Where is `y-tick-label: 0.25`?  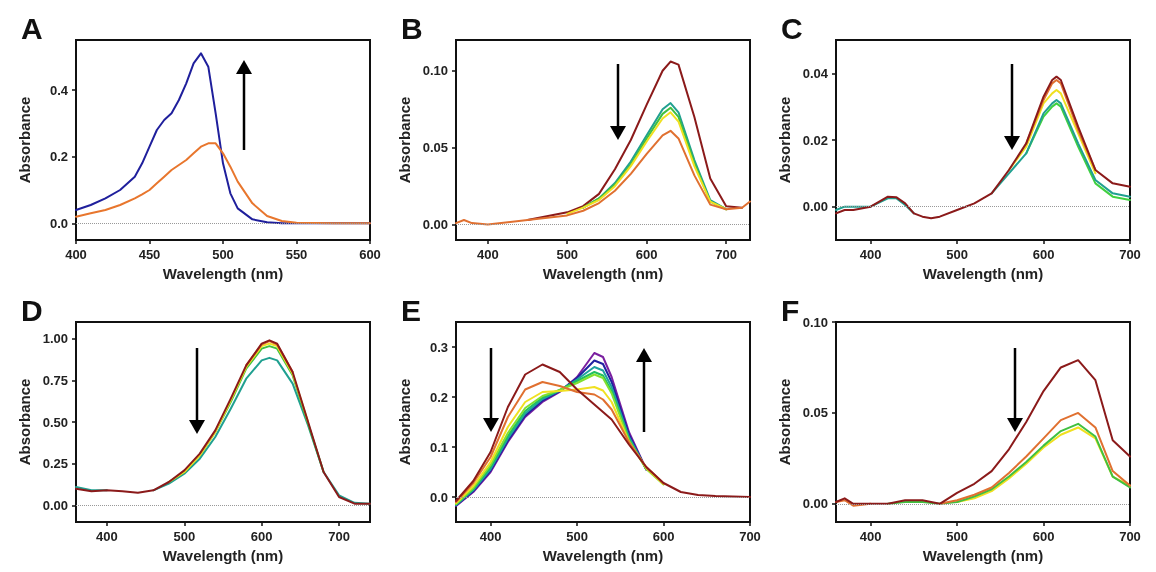 y-tick-label: 0.25 is located at coordinates (55, 464).